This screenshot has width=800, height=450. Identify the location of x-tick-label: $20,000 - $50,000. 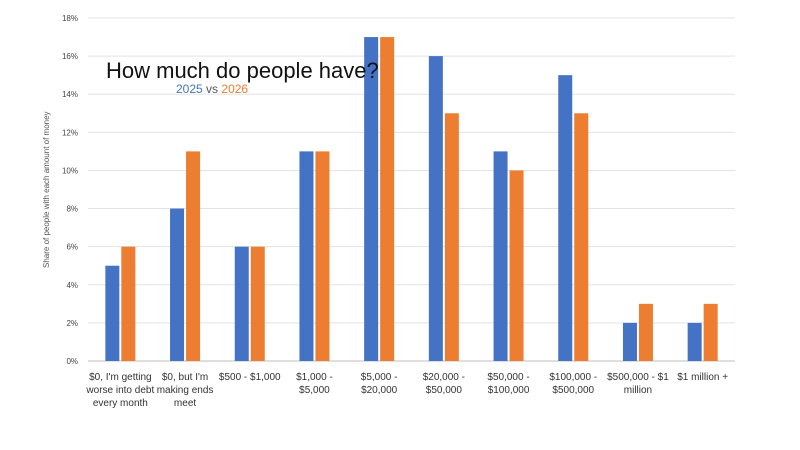
(443, 384).